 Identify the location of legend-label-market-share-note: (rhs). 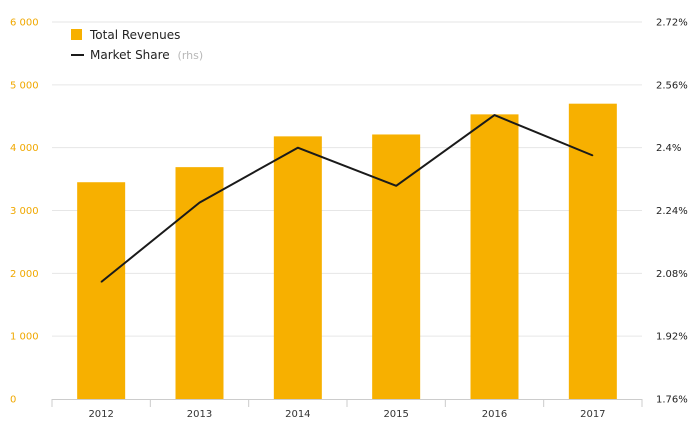
(191, 55).